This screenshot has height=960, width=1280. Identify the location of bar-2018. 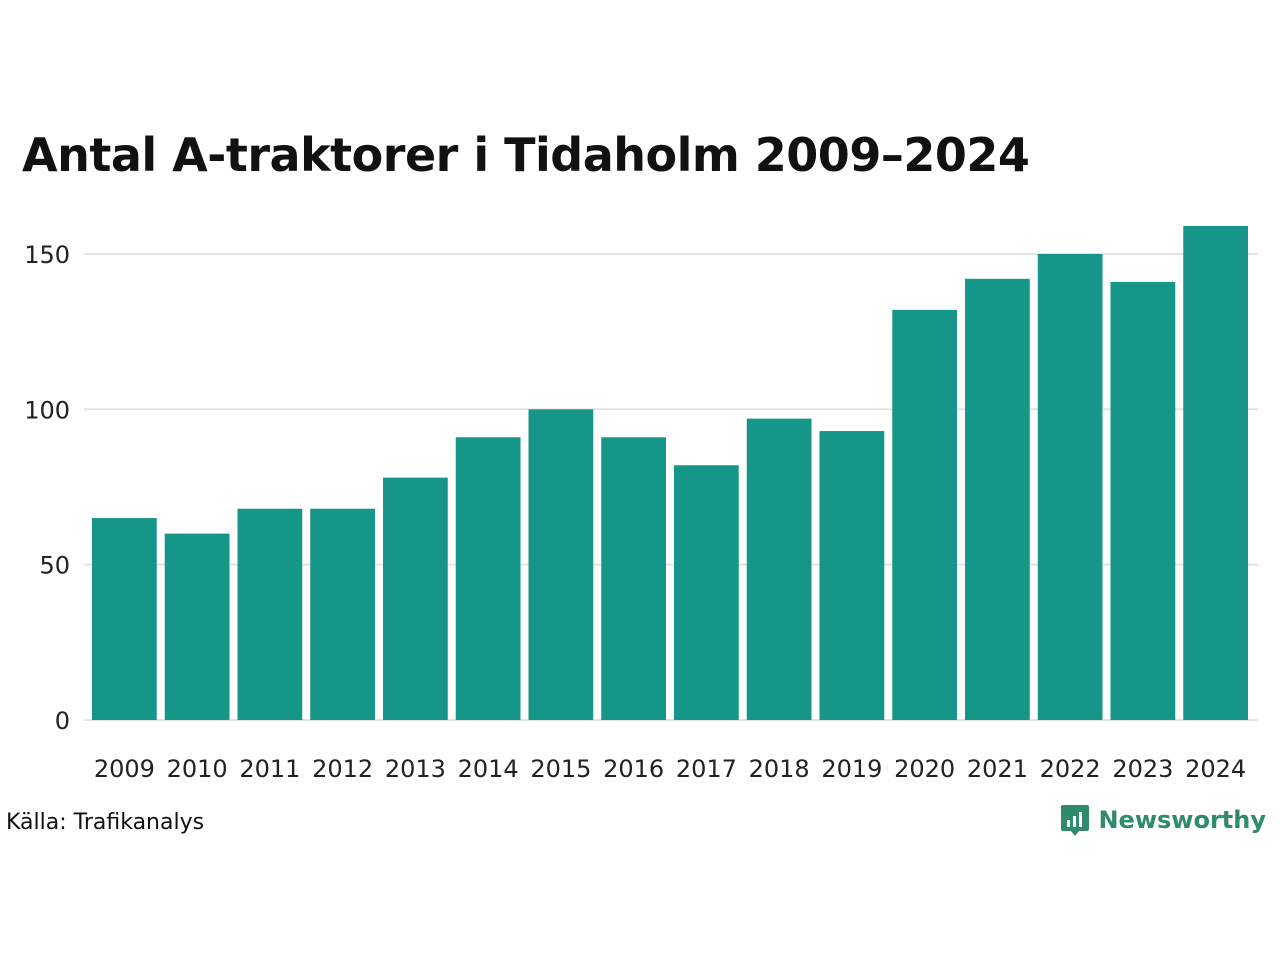
(779, 569).